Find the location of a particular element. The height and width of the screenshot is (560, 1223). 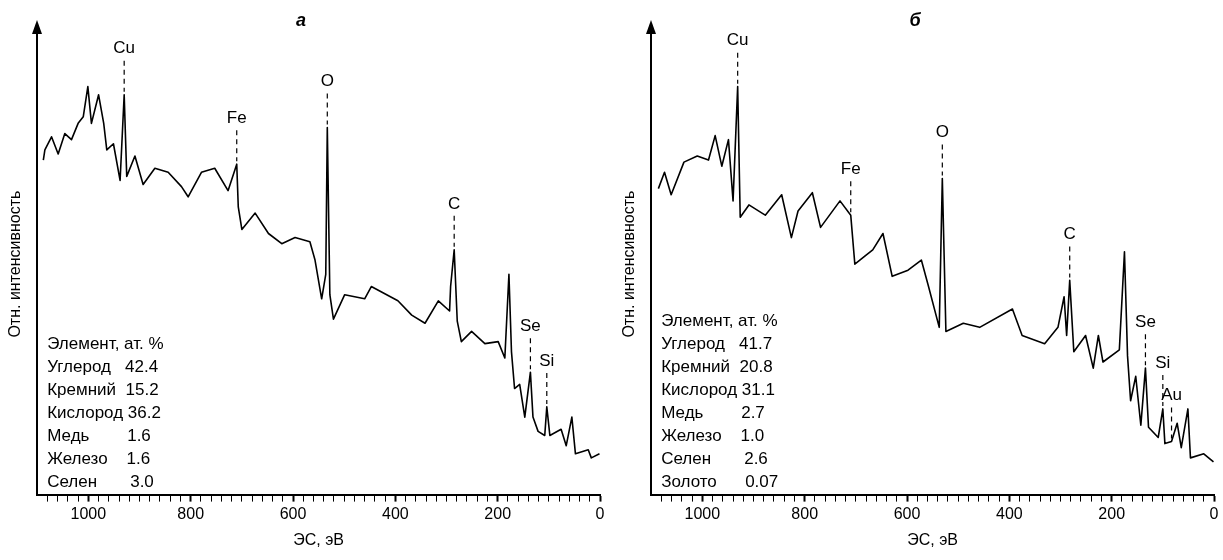

chart-title: б is located at coordinates (915, 19).